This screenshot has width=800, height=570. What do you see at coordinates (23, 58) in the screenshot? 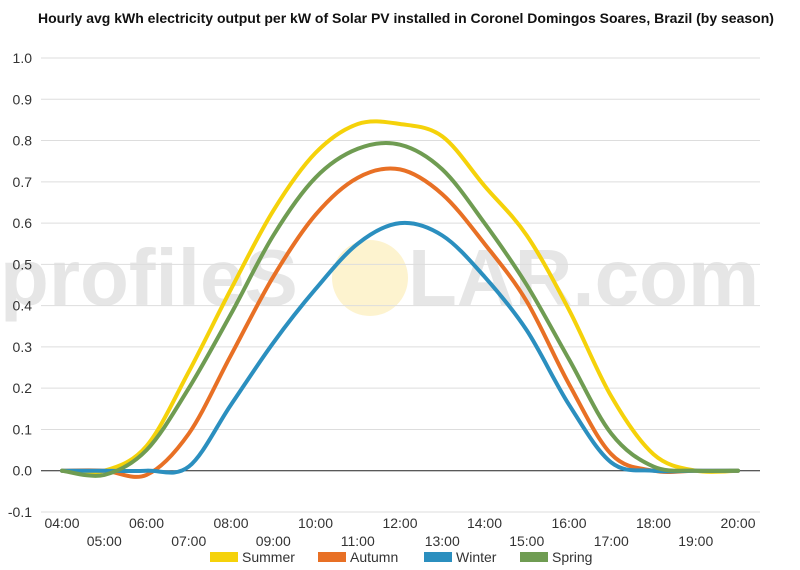
I see `y-tick-label: 1.0` at bounding box center [23, 58].